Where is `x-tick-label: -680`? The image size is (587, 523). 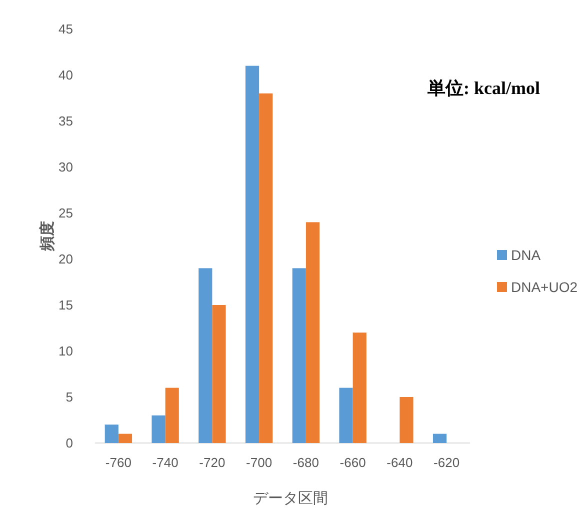
x-tick-label: -680 is located at coordinates (305, 462).